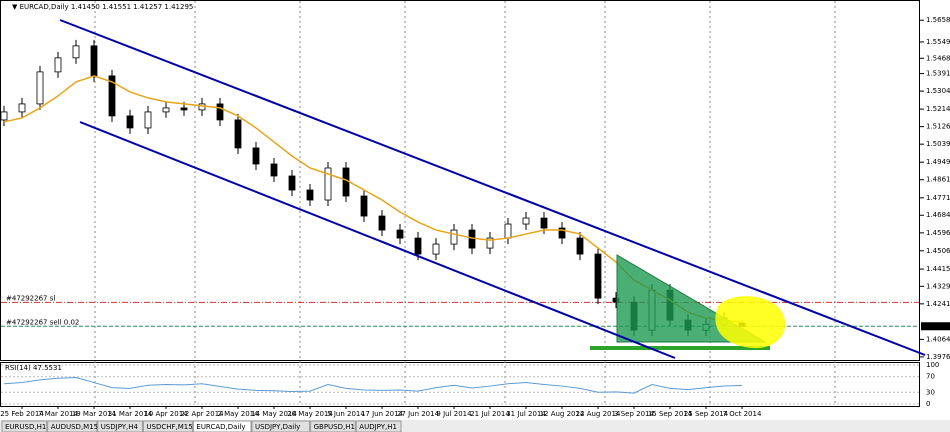 The image size is (950, 432). Describe the element at coordinates (706, 414) in the screenshot. I see `x-tick-label: 25 Sep 2014` at that location.